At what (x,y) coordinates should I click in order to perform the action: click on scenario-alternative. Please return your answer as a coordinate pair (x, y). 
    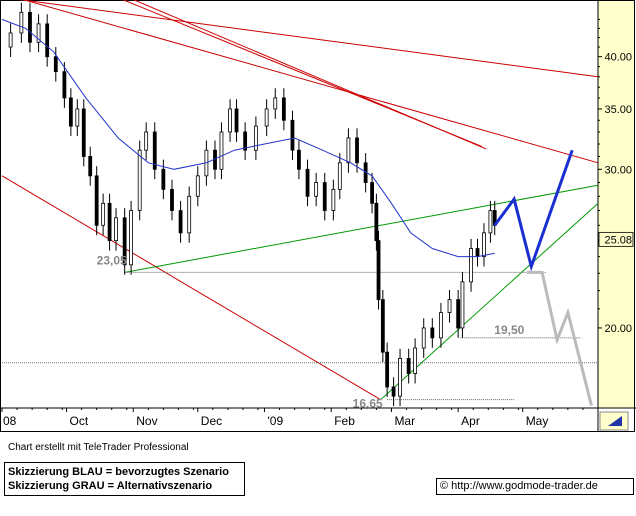
    Looking at the image, I should click on (560, 338).